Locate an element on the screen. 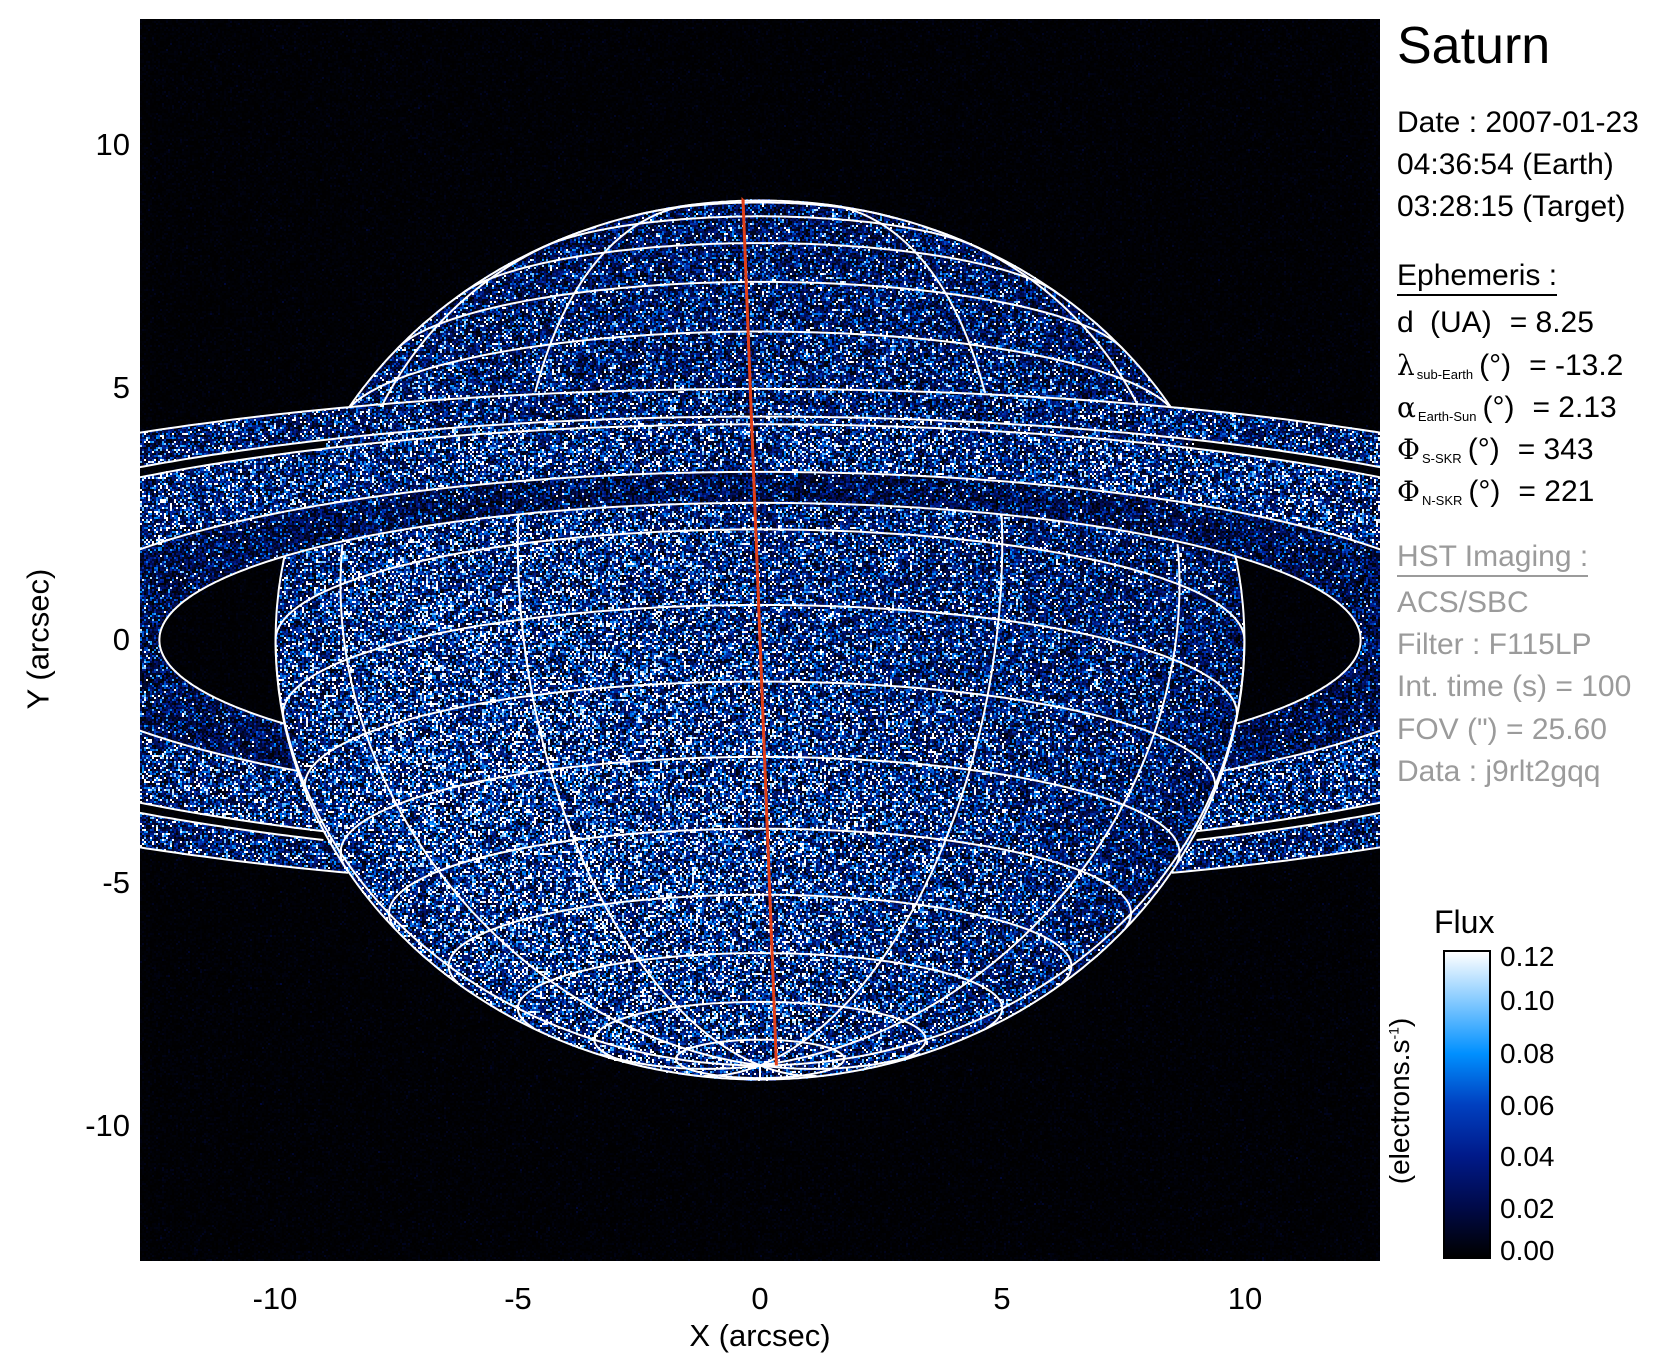 Image resolution: width=1676 pixels, height=1367 pixels. time-target: 03:28:15 (Target) is located at coordinates (1511, 207).